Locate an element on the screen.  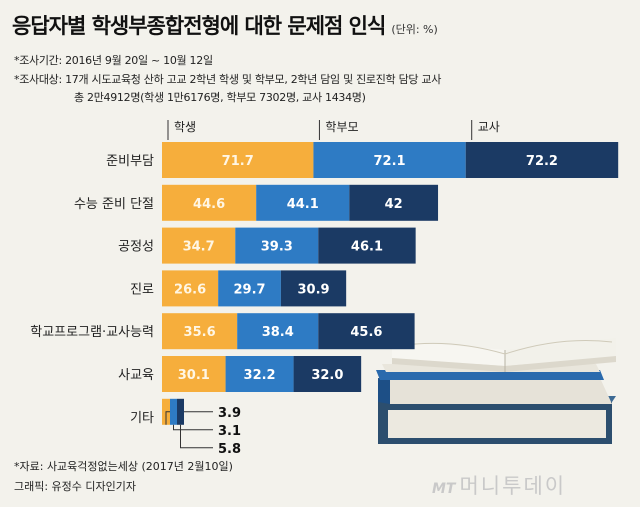
value-label-2-0: 34.7 is located at coordinates (199, 247).